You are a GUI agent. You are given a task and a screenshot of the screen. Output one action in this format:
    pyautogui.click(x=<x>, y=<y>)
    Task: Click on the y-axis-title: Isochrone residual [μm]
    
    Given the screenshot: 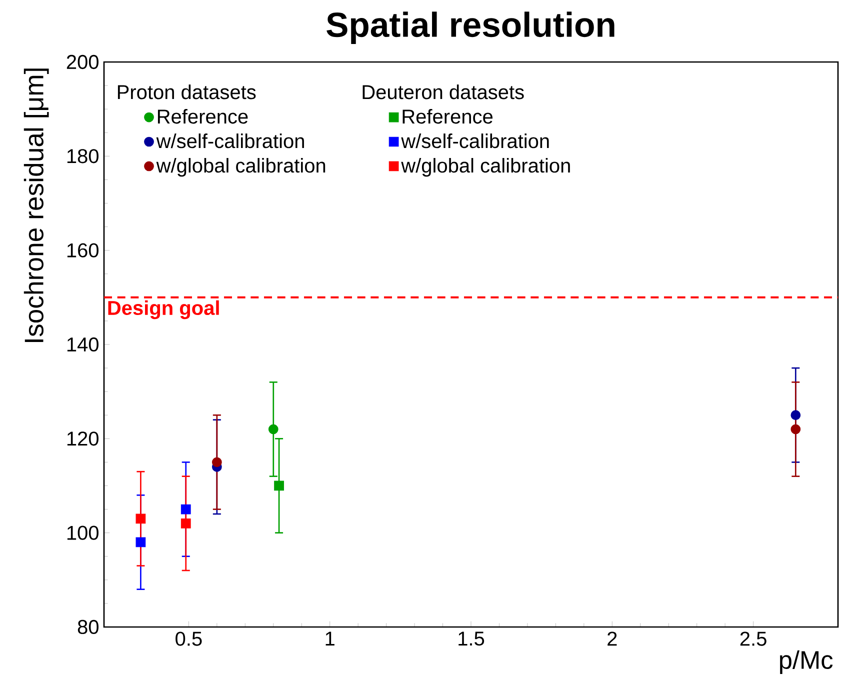 What is the action you would take?
    pyautogui.click(x=36, y=205)
    